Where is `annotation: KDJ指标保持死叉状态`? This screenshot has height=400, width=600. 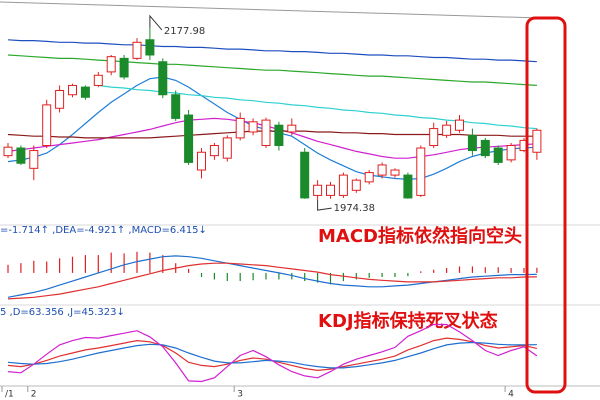 annotation: KDJ指标保持死叉状态 is located at coordinates (408, 321).